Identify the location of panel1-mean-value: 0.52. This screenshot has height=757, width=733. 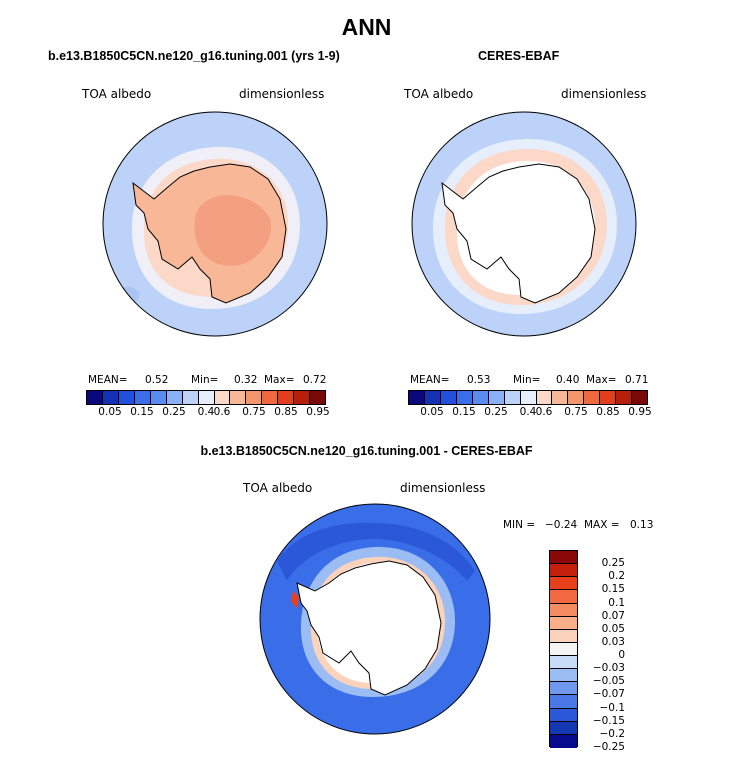
(157, 380).